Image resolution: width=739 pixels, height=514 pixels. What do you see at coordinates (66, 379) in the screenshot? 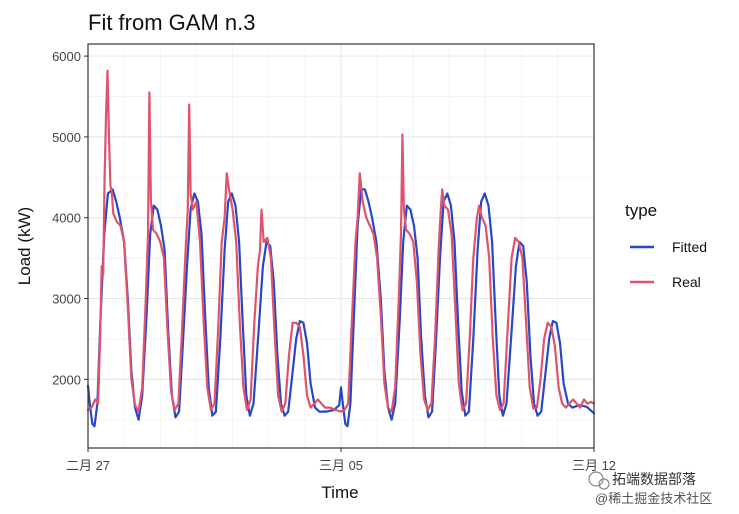
I see `y-tick-label: 2000` at bounding box center [66, 379].